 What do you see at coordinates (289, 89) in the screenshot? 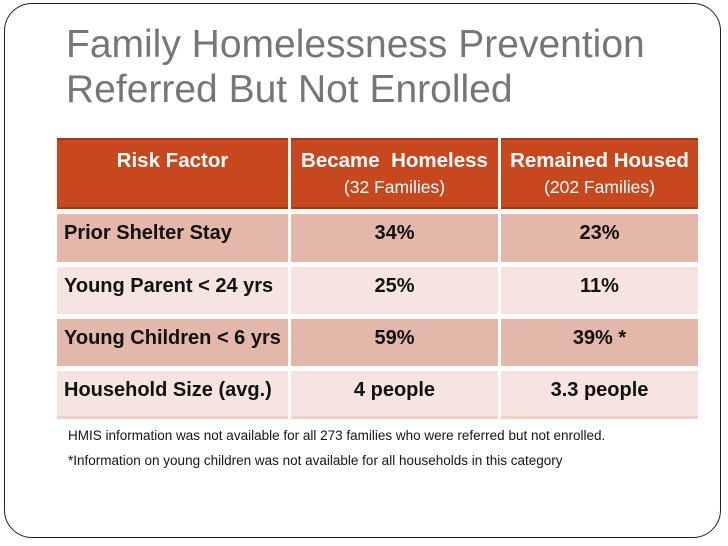
I see `title-line-2: Referred But Not Enrolled` at bounding box center [289, 89].